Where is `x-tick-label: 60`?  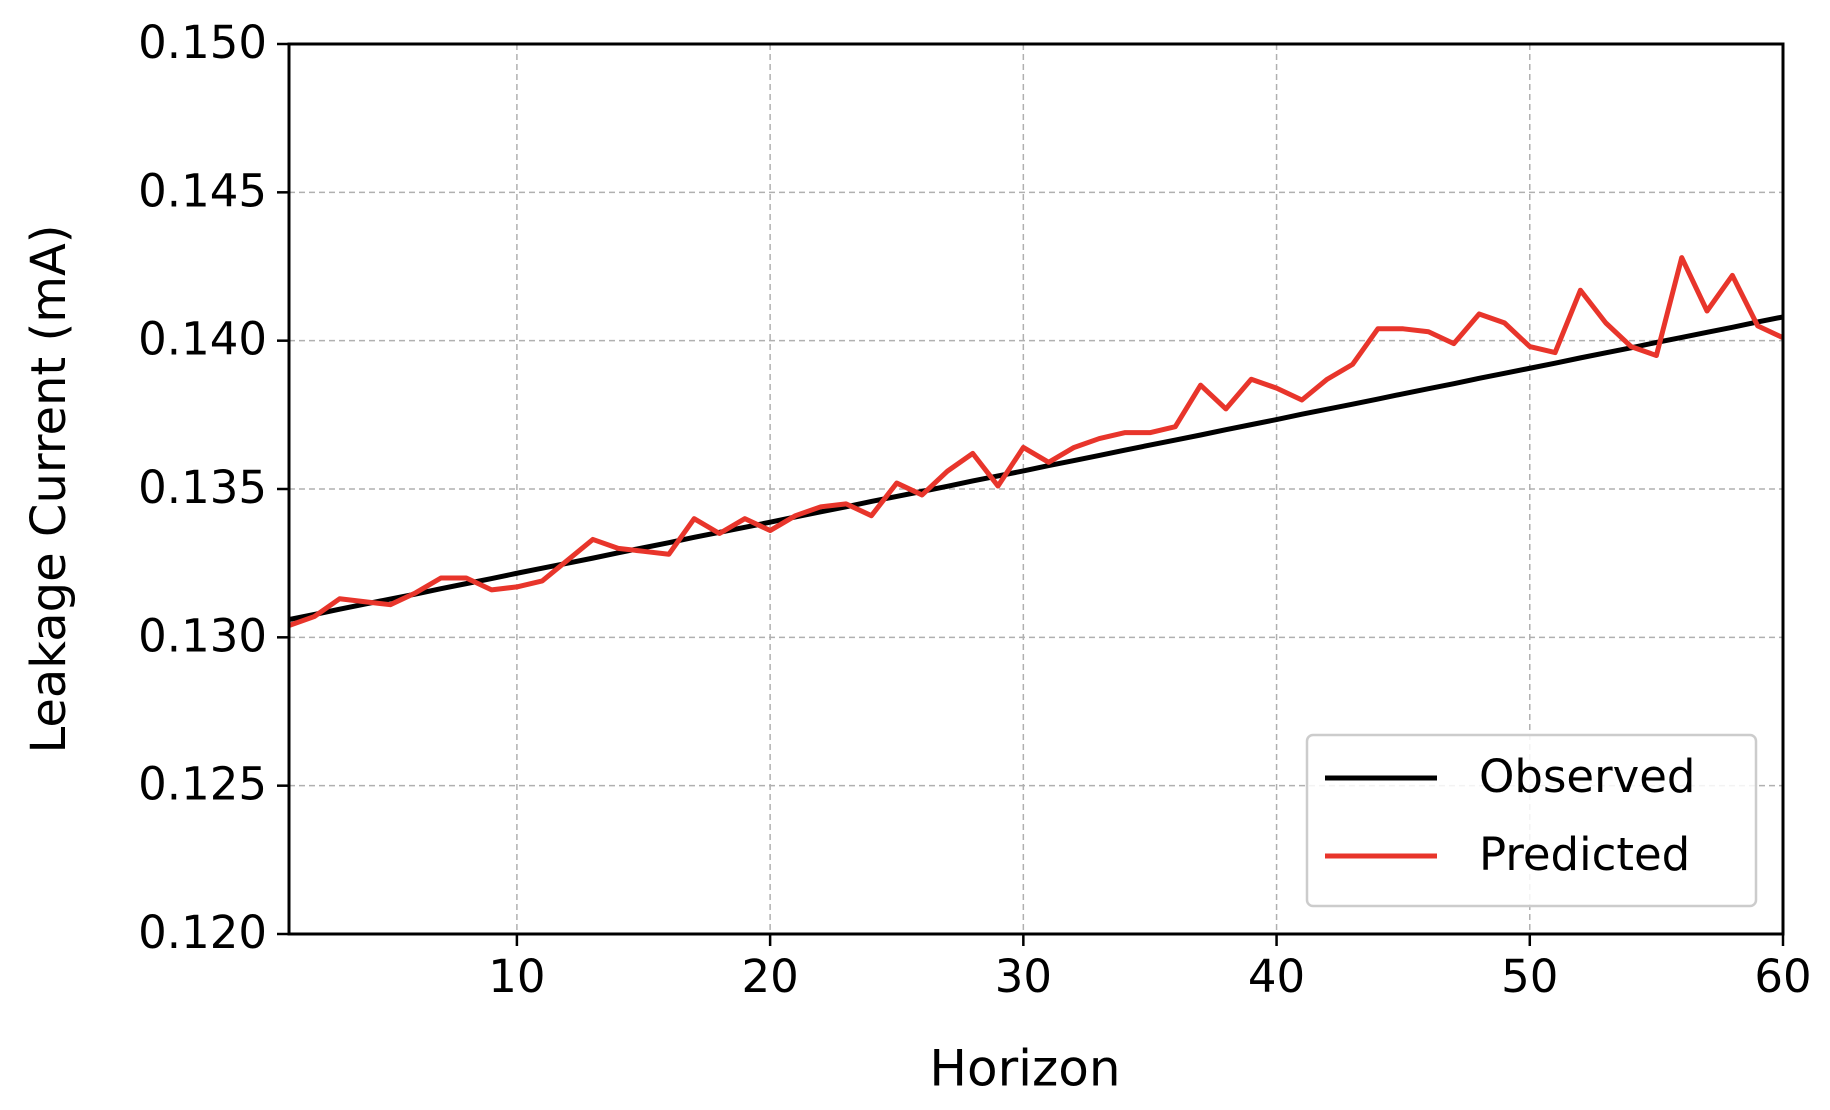 x-tick-label: 60 is located at coordinates (1782, 976).